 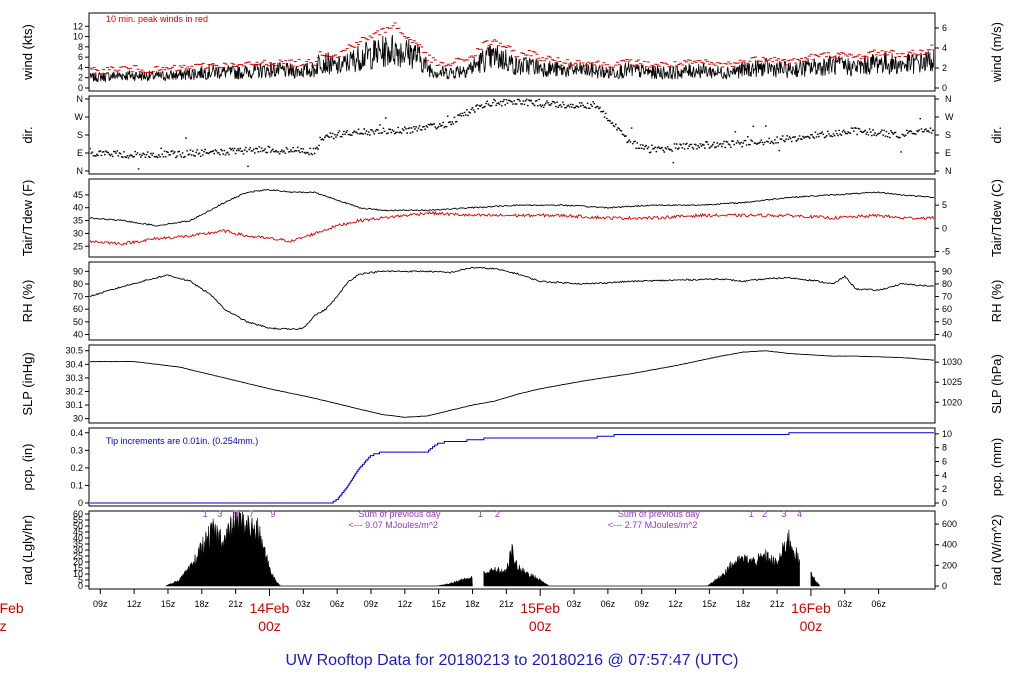 I want to click on slp-left-tick-label: 30.4, so click(x=74, y=364).